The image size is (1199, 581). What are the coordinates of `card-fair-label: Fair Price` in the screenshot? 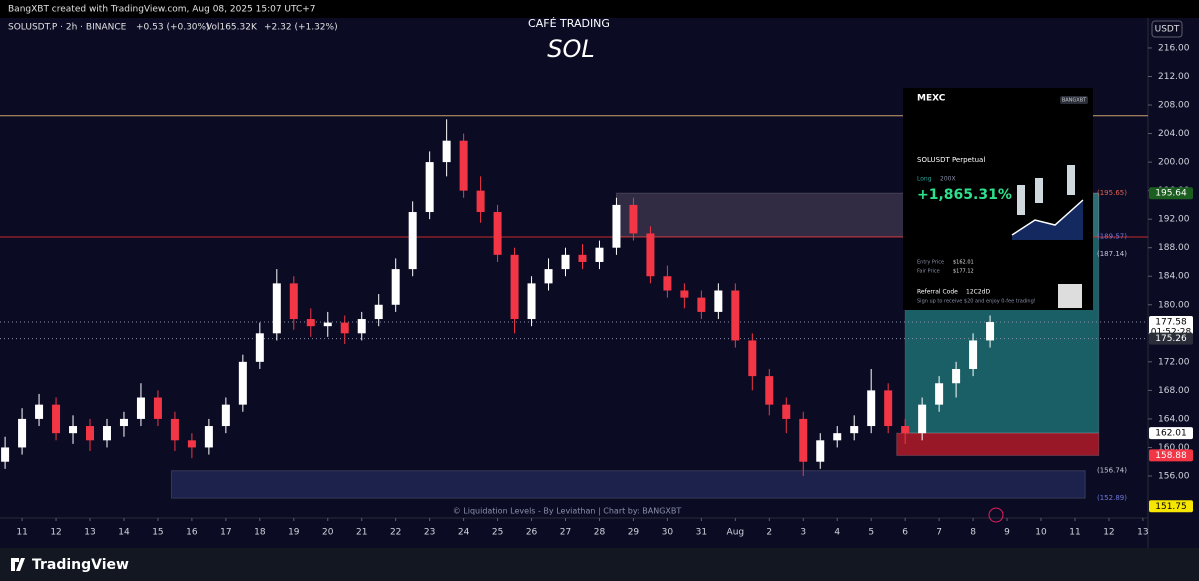 It's located at (928, 272).